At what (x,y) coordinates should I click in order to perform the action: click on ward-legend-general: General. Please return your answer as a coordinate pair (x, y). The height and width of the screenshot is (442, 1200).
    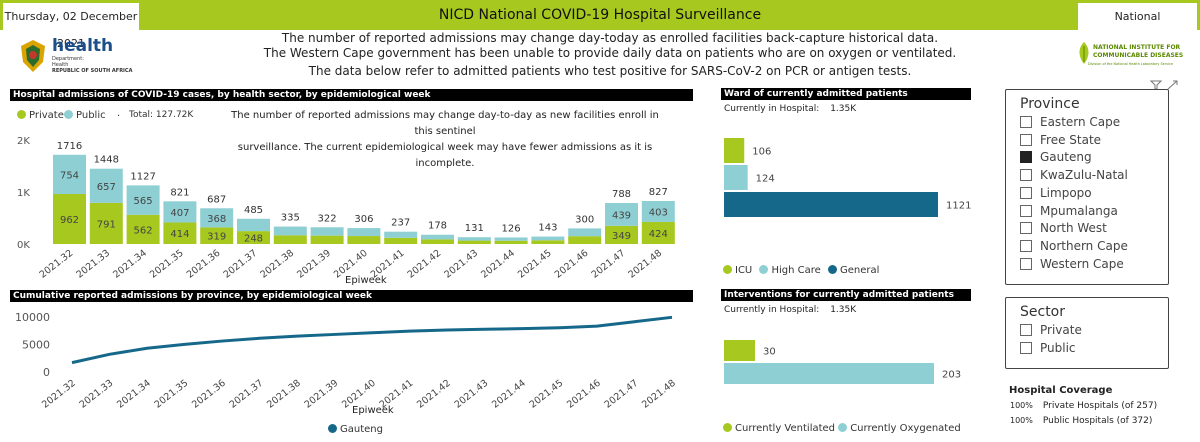
    Looking at the image, I should click on (853, 270).